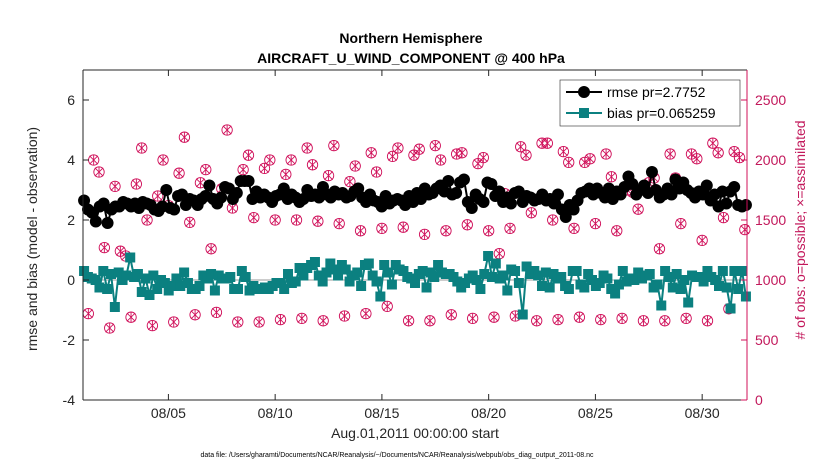  What do you see at coordinates (32, 239) in the screenshot?
I see `y-axis-label-left: rmse and bias (model - observation)` at bounding box center [32, 239].